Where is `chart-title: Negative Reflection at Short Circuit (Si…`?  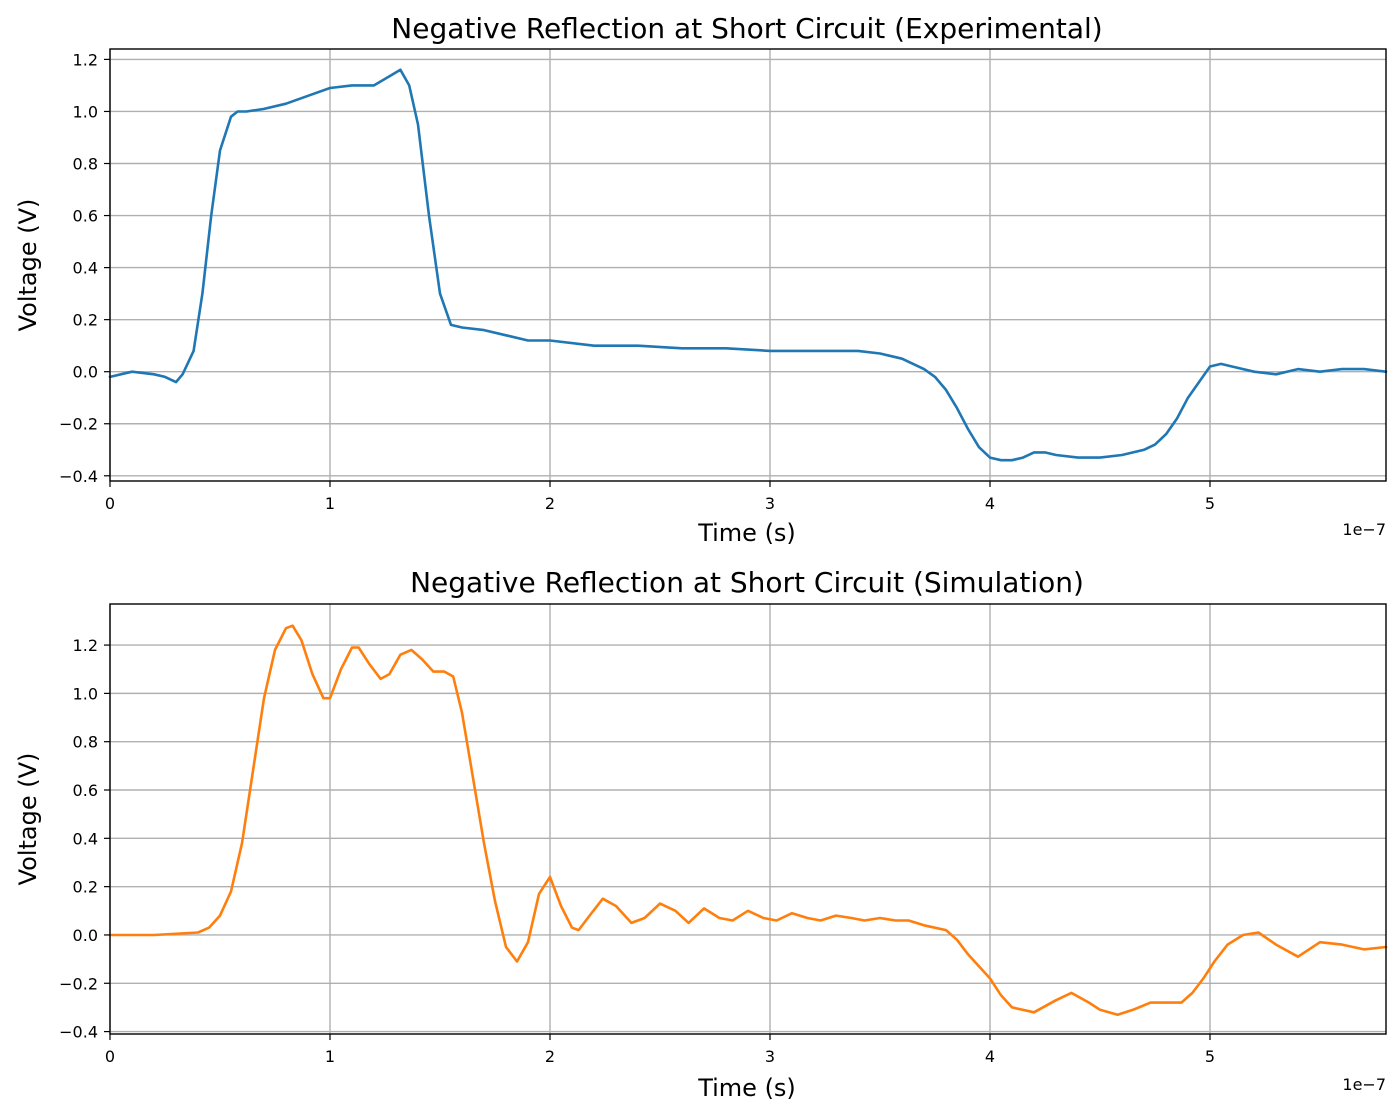
chart-title: Negative Reflection at Short Circuit (Si… is located at coordinates (747, 582).